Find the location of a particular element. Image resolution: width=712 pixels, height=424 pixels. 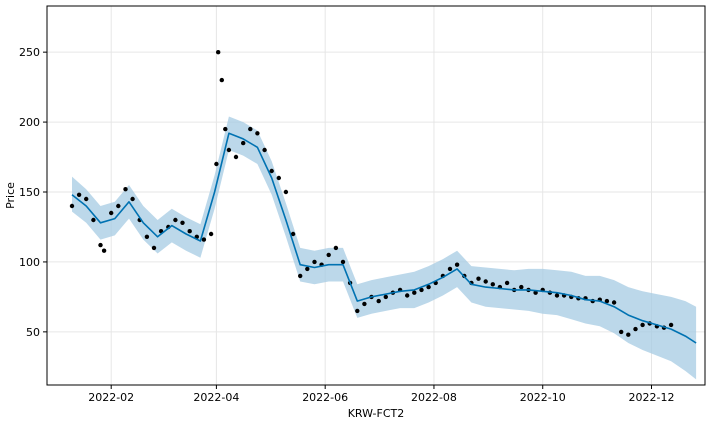

y-tick-label: 100 is located at coordinates (29, 262).